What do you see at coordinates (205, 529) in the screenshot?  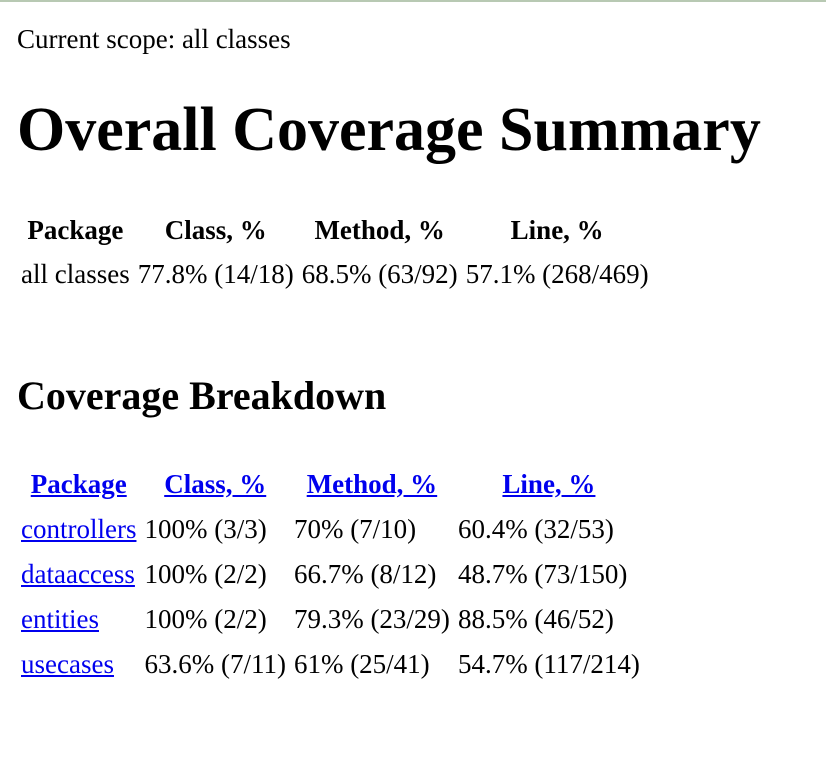 I see `class-cell: 100% (3/3)` at bounding box center [205, 529].